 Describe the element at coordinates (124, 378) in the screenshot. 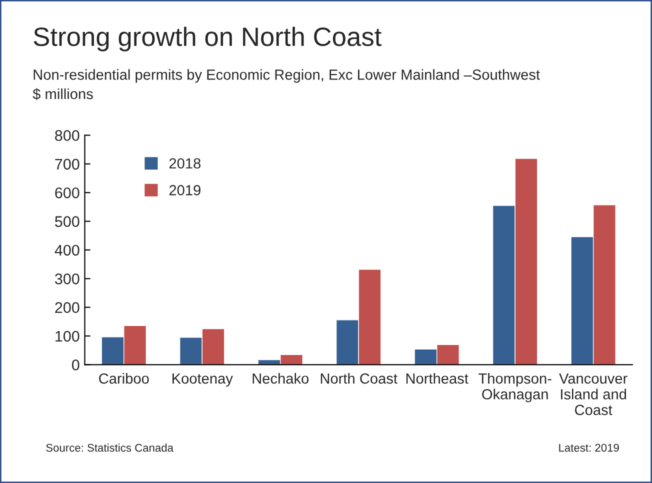

I see `x-tick-label: Cariboo` at that location.